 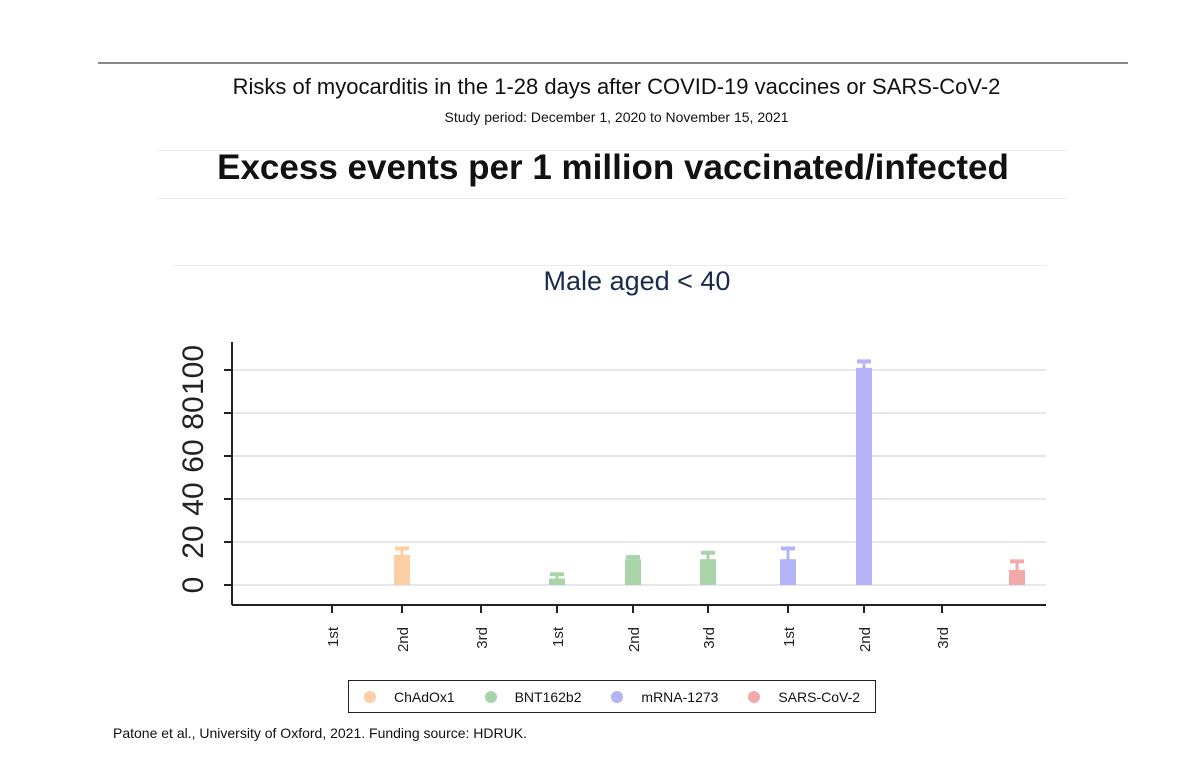 What do you see at coordinates (193, 412) in the screenshot?
I see `y-tick-label: 80` at bounding box center [193, 412].